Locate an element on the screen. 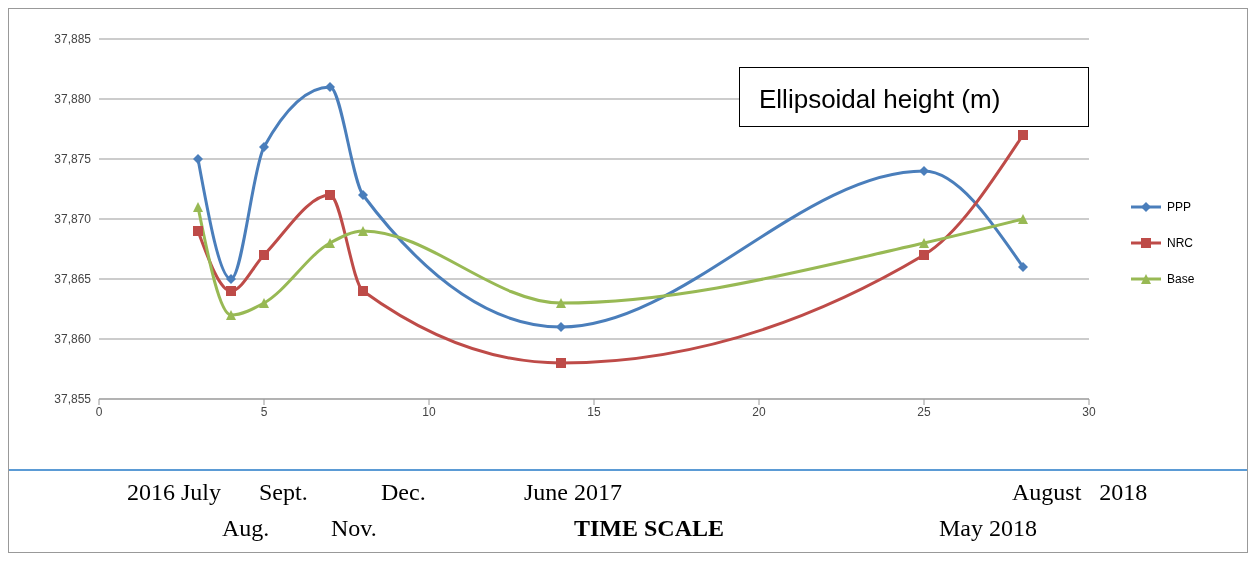 Image resolution: width=1258 pixels, height=563 pixels. legend-label: Base is located at coordinates (1181, 279).